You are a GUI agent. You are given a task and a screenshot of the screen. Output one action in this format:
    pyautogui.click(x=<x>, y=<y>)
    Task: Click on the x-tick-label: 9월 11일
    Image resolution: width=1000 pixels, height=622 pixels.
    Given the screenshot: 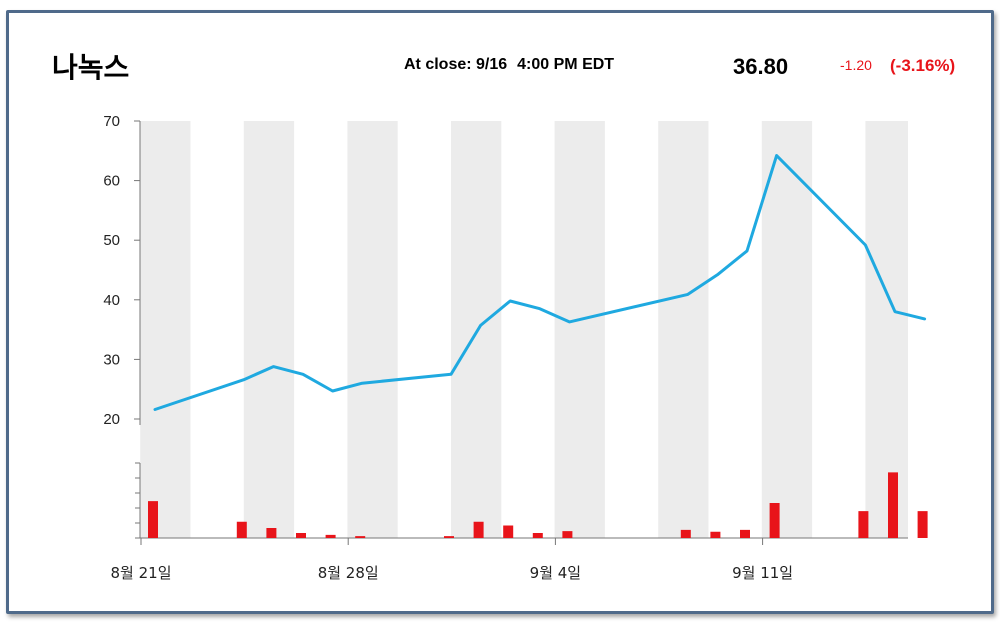 What is the action you would take?
    pyautogui.click(x=762, y=573)
    